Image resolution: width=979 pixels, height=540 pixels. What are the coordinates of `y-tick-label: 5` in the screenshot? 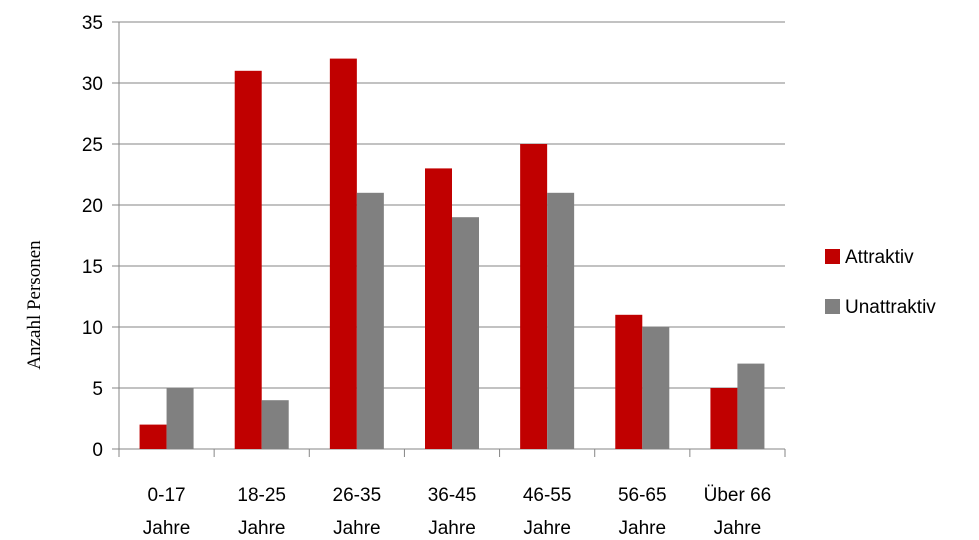 It's located at (97, 389).